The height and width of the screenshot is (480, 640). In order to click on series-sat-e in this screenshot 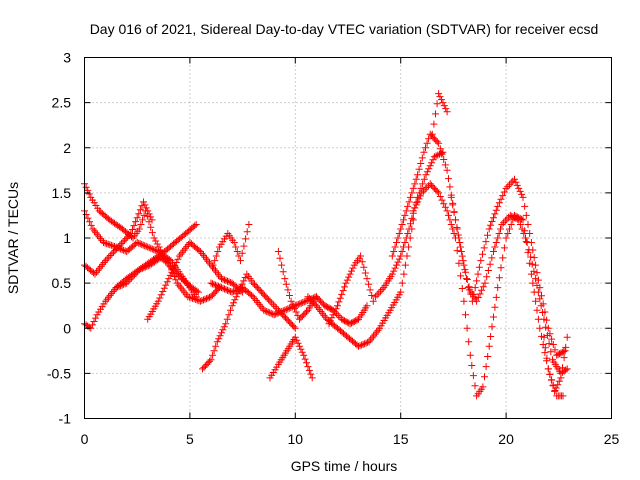, I will do `click(167, 279)`.